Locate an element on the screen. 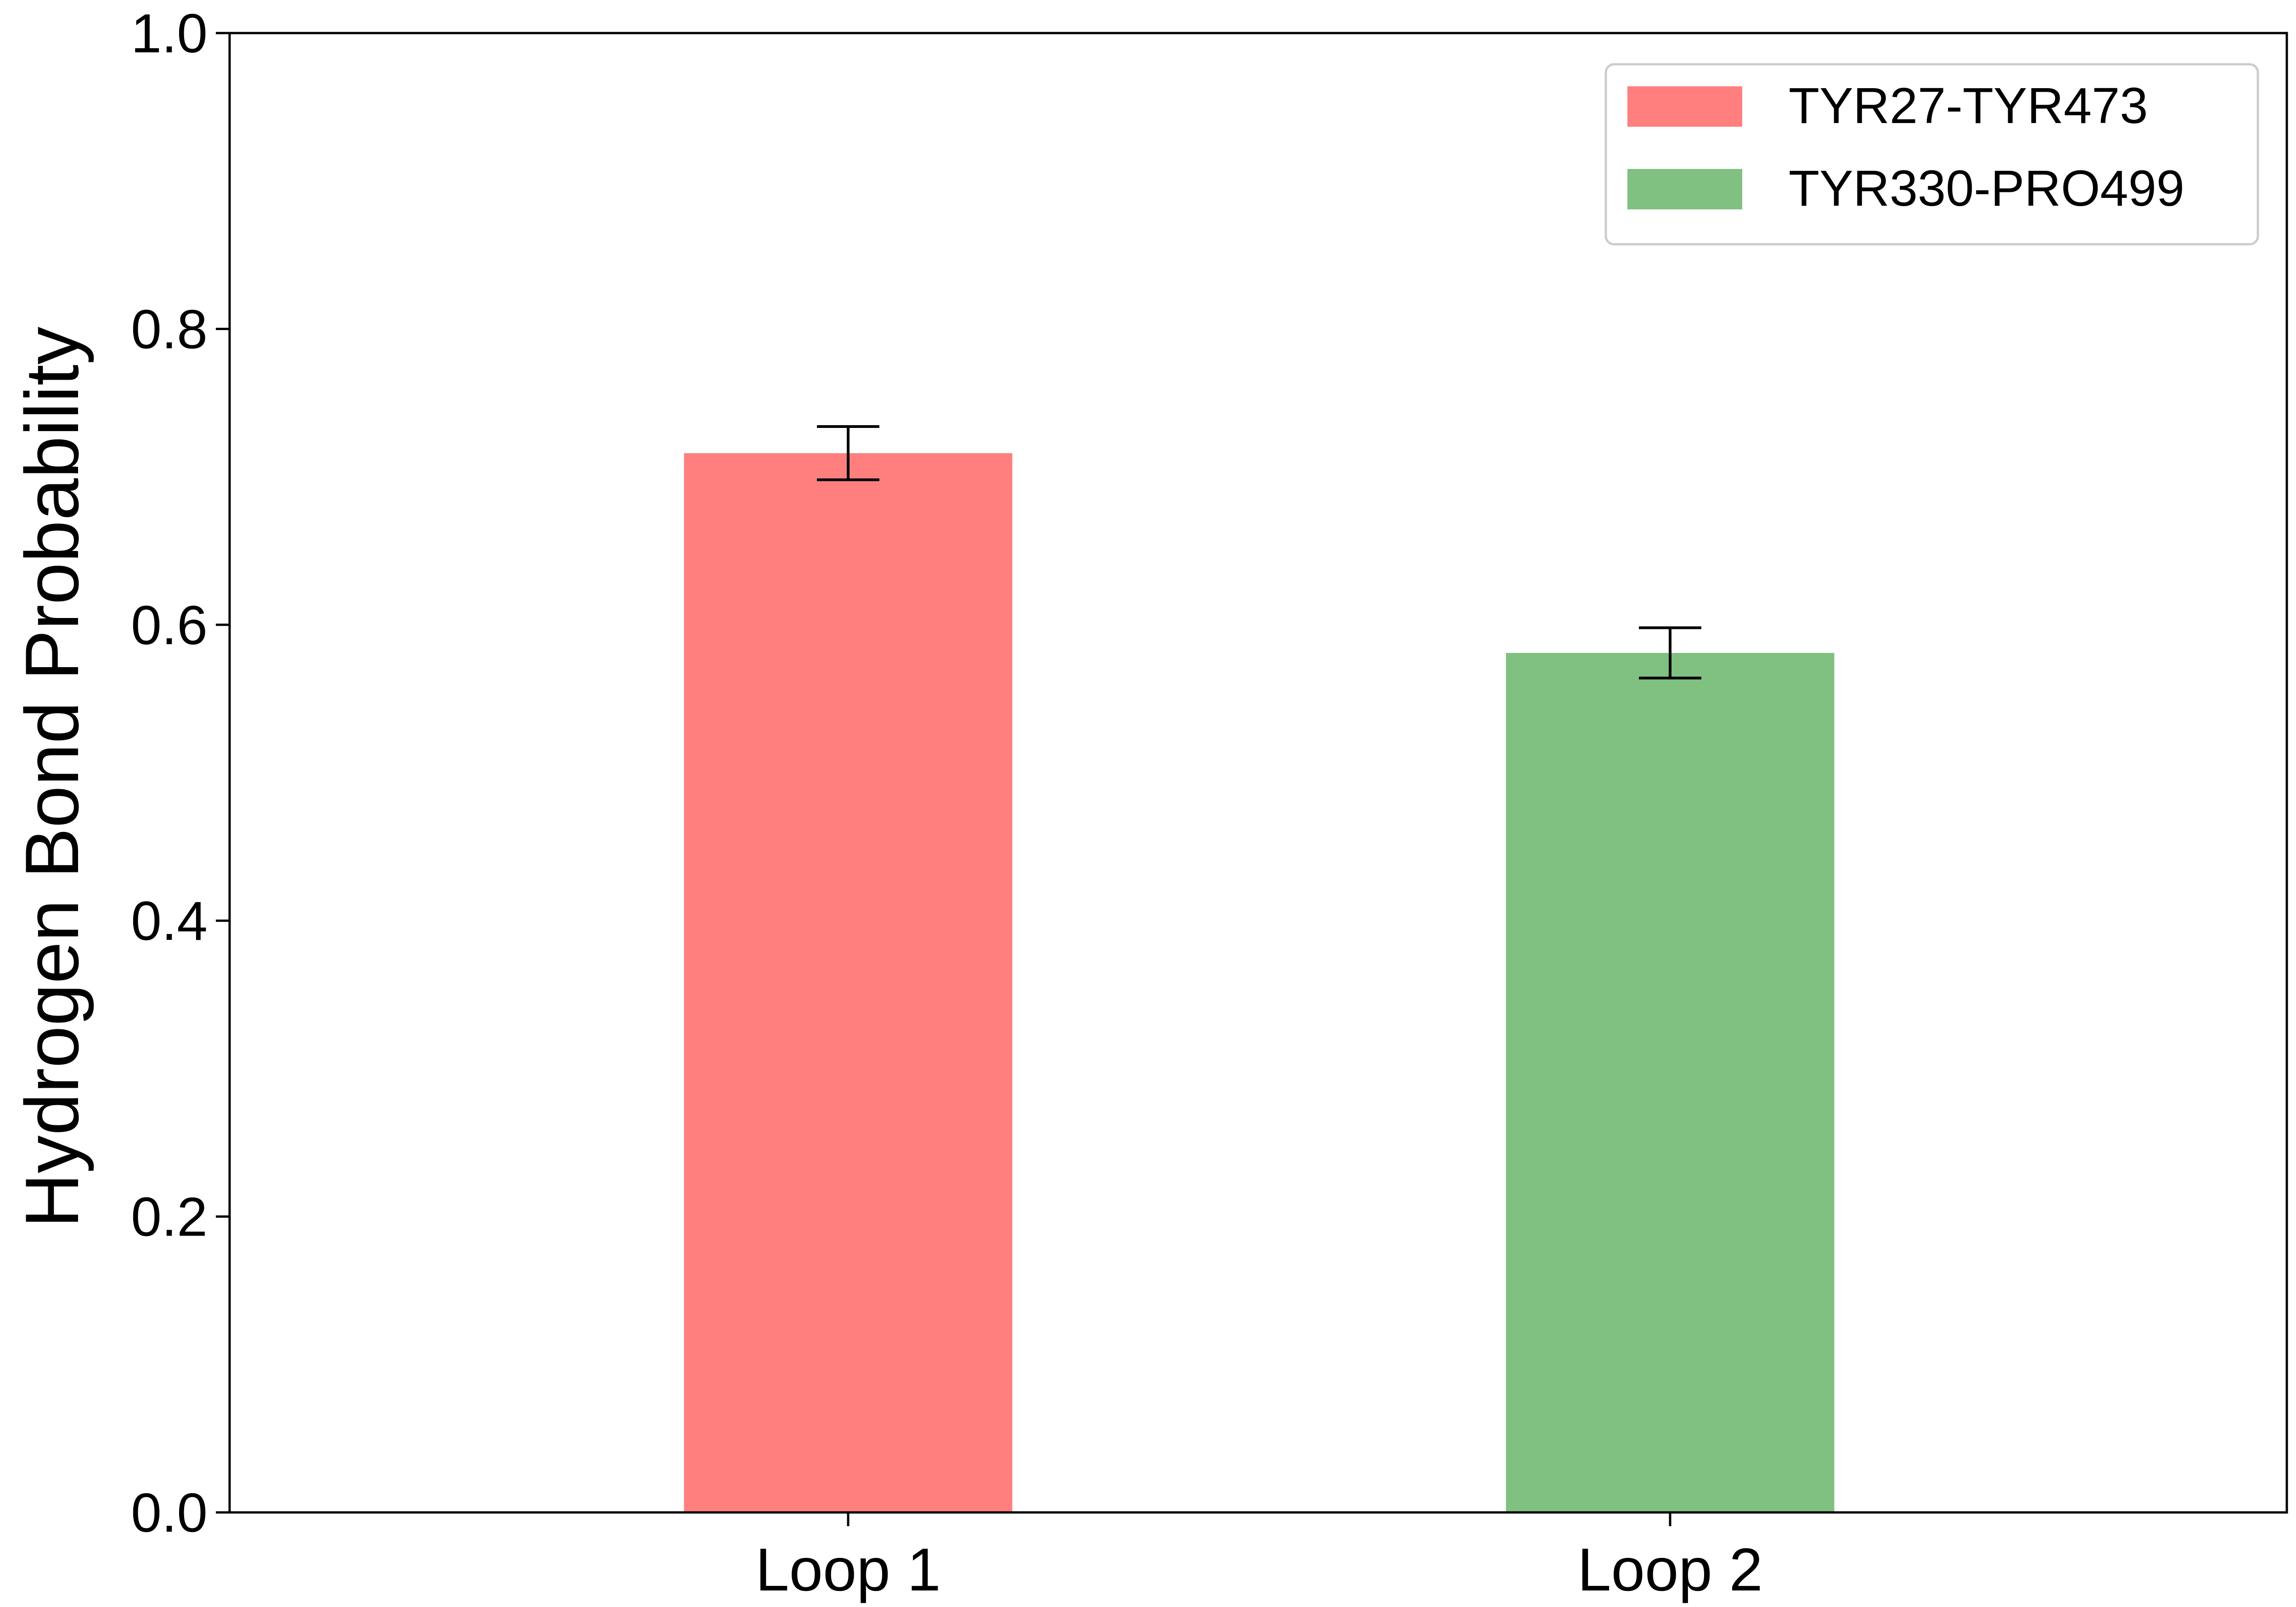 The width and height of the screenshot is (2296, 1607). y-tick-label: 1.0 is located at coordinates (169, 33).